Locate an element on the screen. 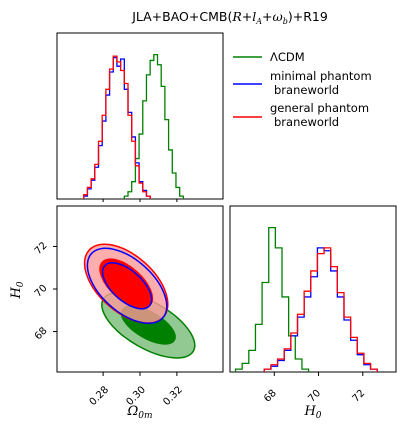 Image resolution: width=407 pixels, height=431 pixels. contour-series is located at coordinates (139, 301).